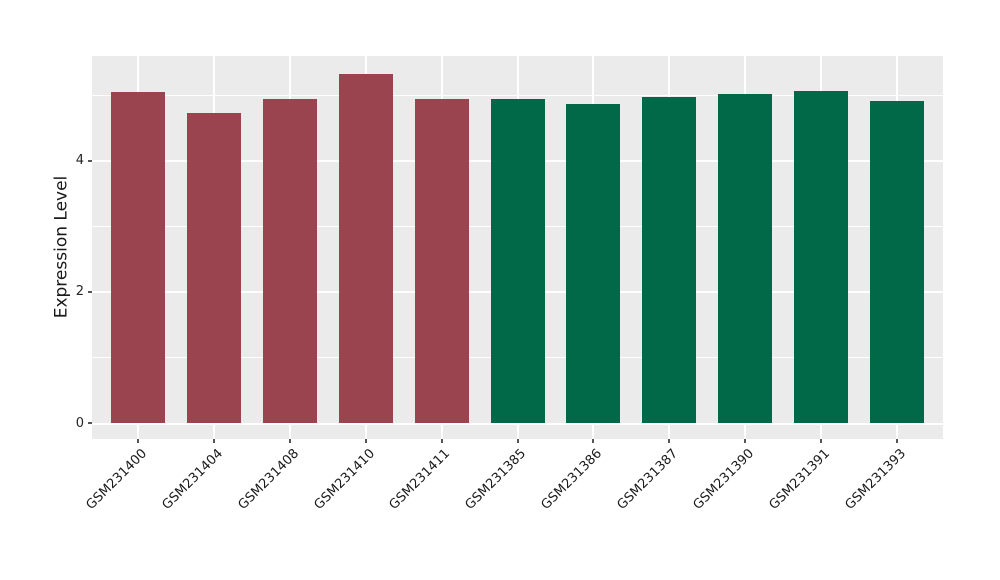  Describe the element at coordinates (61, 247) in the screenshot. I see `y-axis-title-box: Expression Level` at that location.